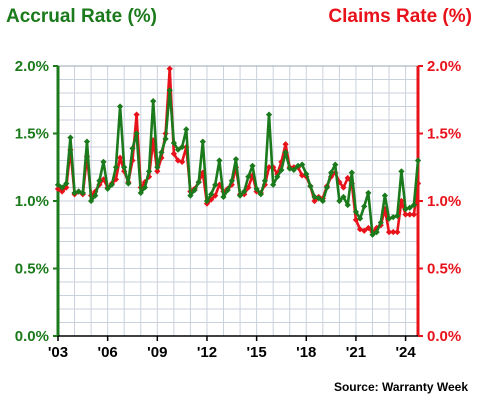 The width and height of the screenshot is (480, 400). Describe the element at coordinates (256, 352) in the screenshot. I see `x-tick-label: '15` at that location.